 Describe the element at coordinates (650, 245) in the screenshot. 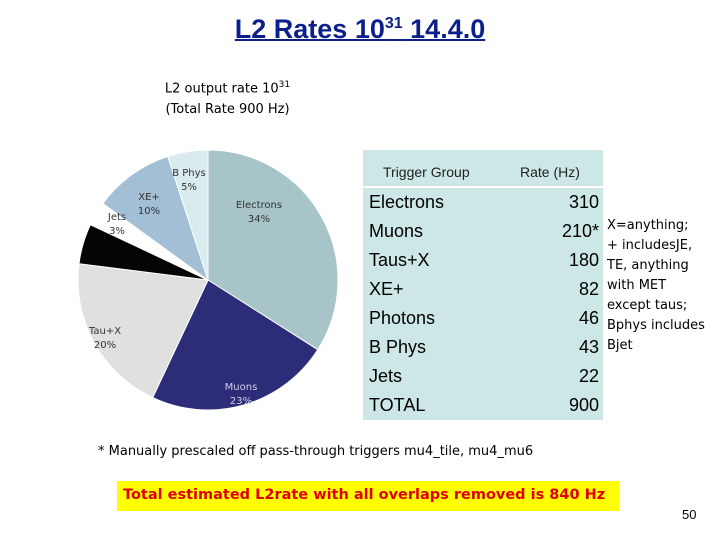

I see `note-line: + includesJE,` at that location.